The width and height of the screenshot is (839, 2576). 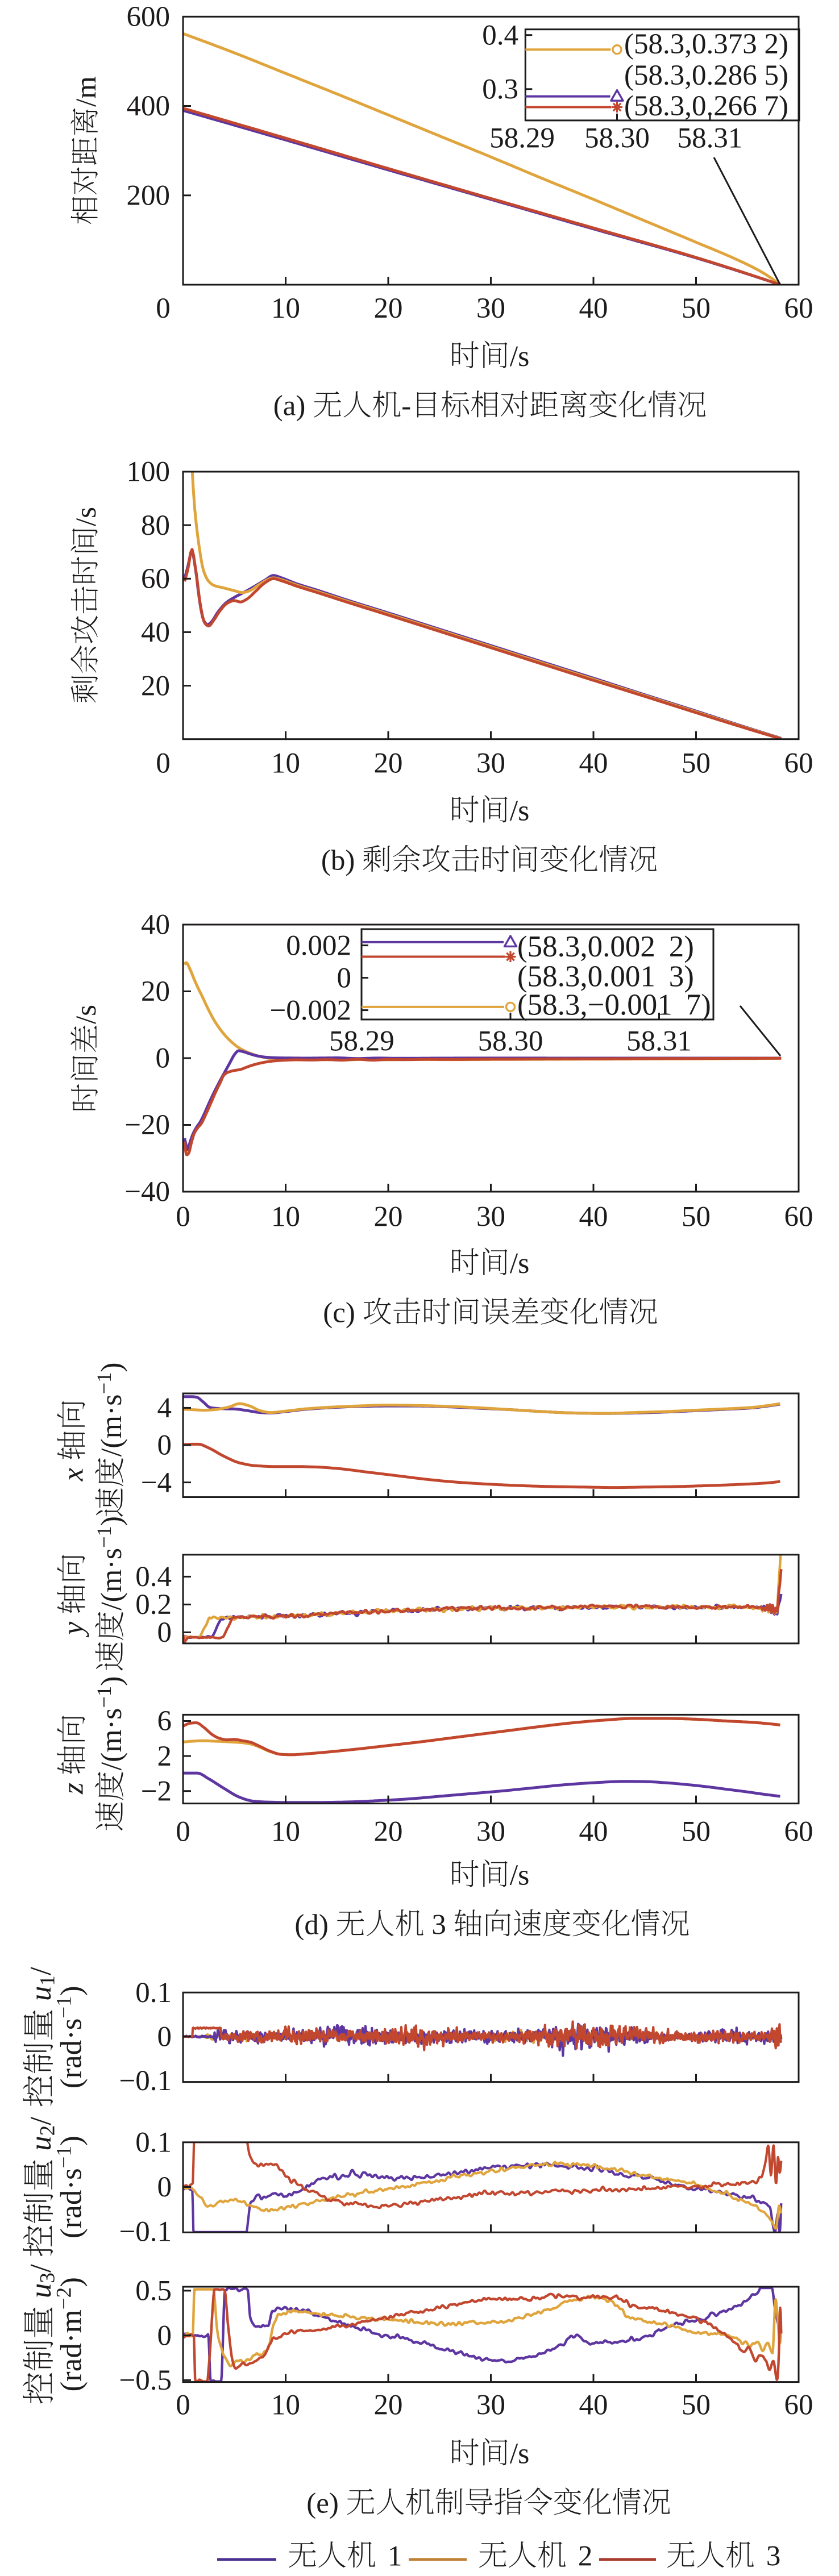 I want to click on svg-text: 200, so click(x=149, y=196).